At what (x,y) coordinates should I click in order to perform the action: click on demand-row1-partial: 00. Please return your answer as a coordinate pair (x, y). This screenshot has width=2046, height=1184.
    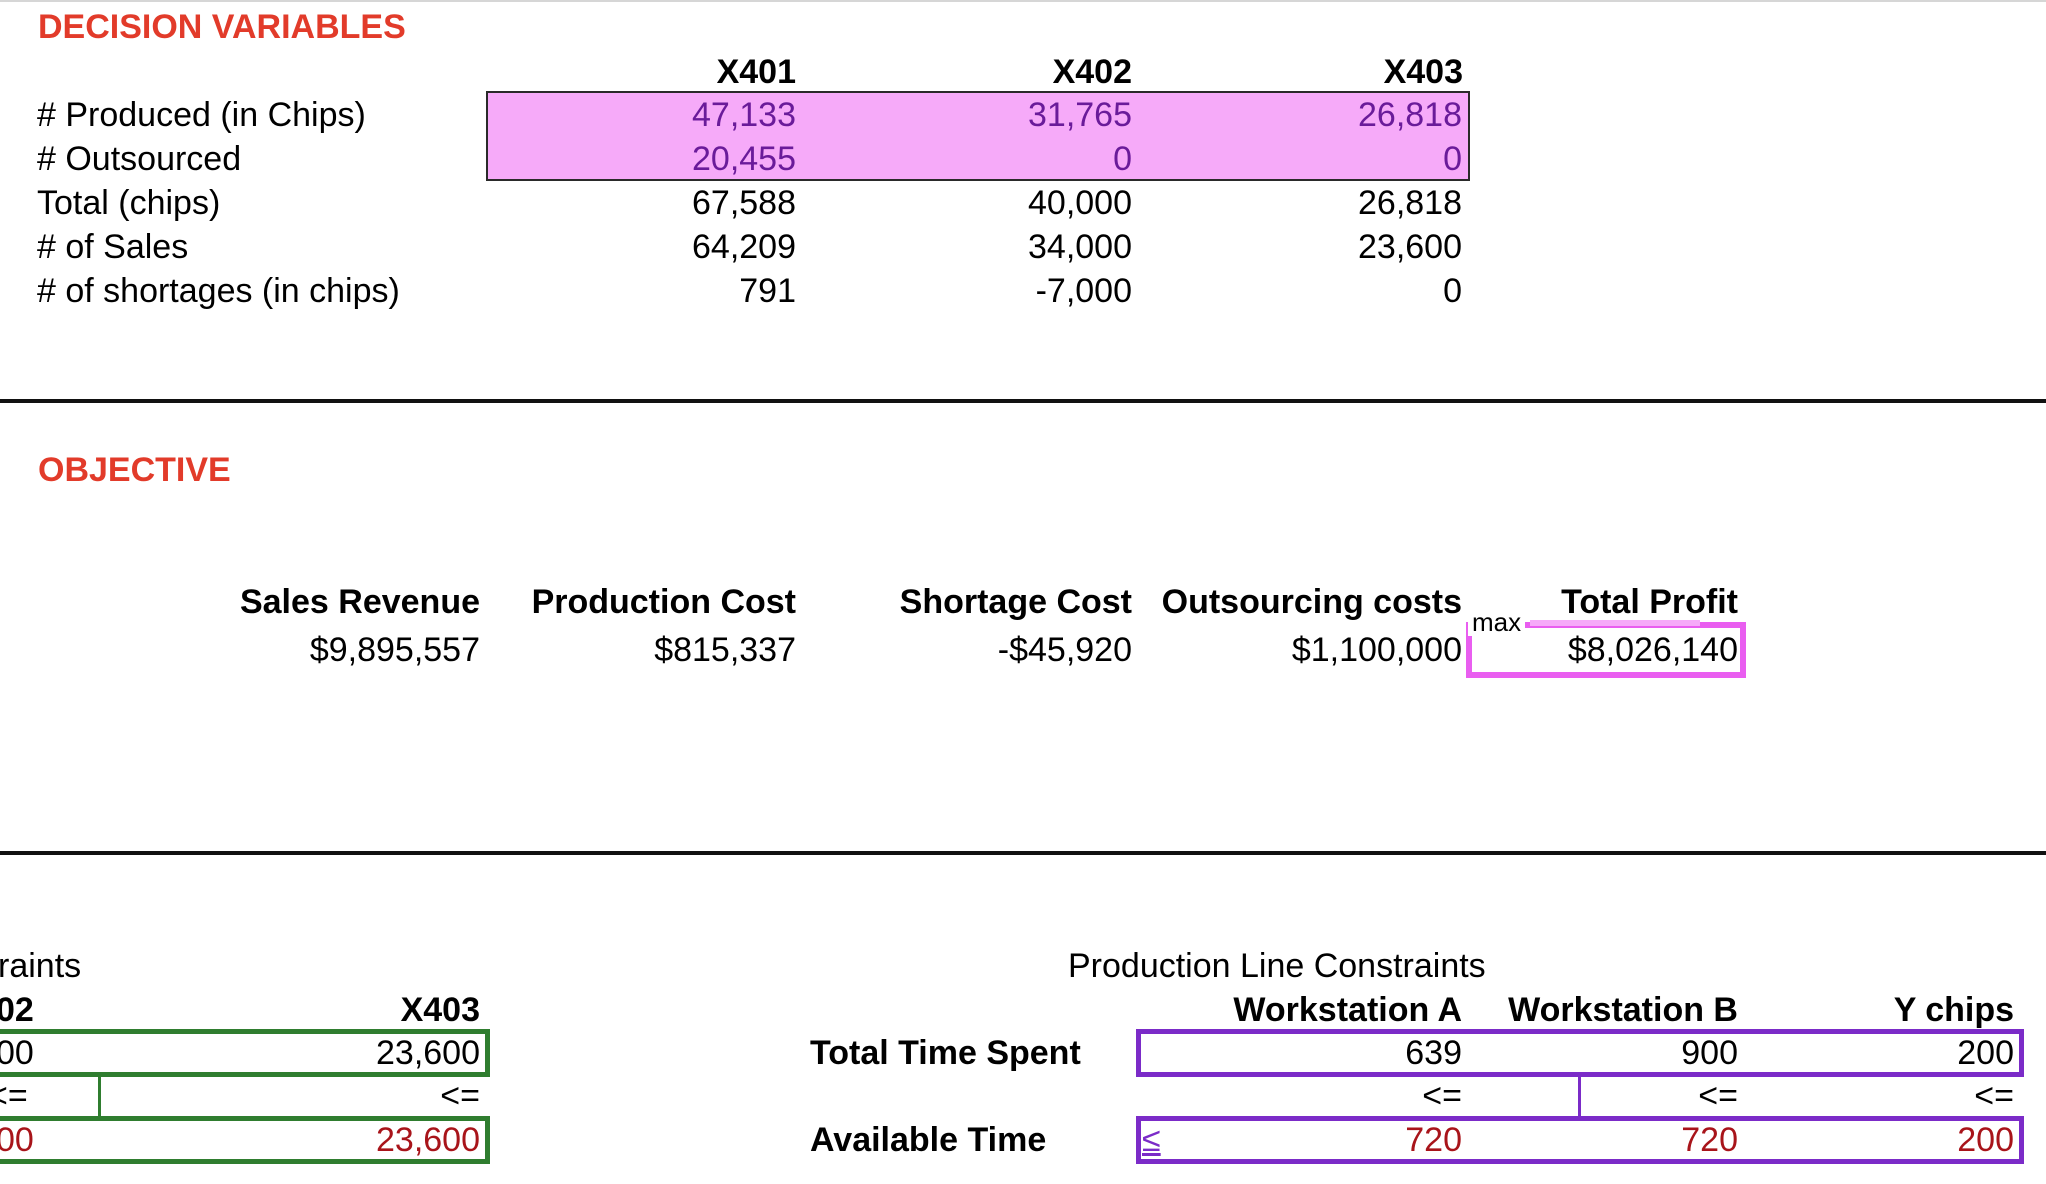
    Looking at the image, I should click on (17, 1053).